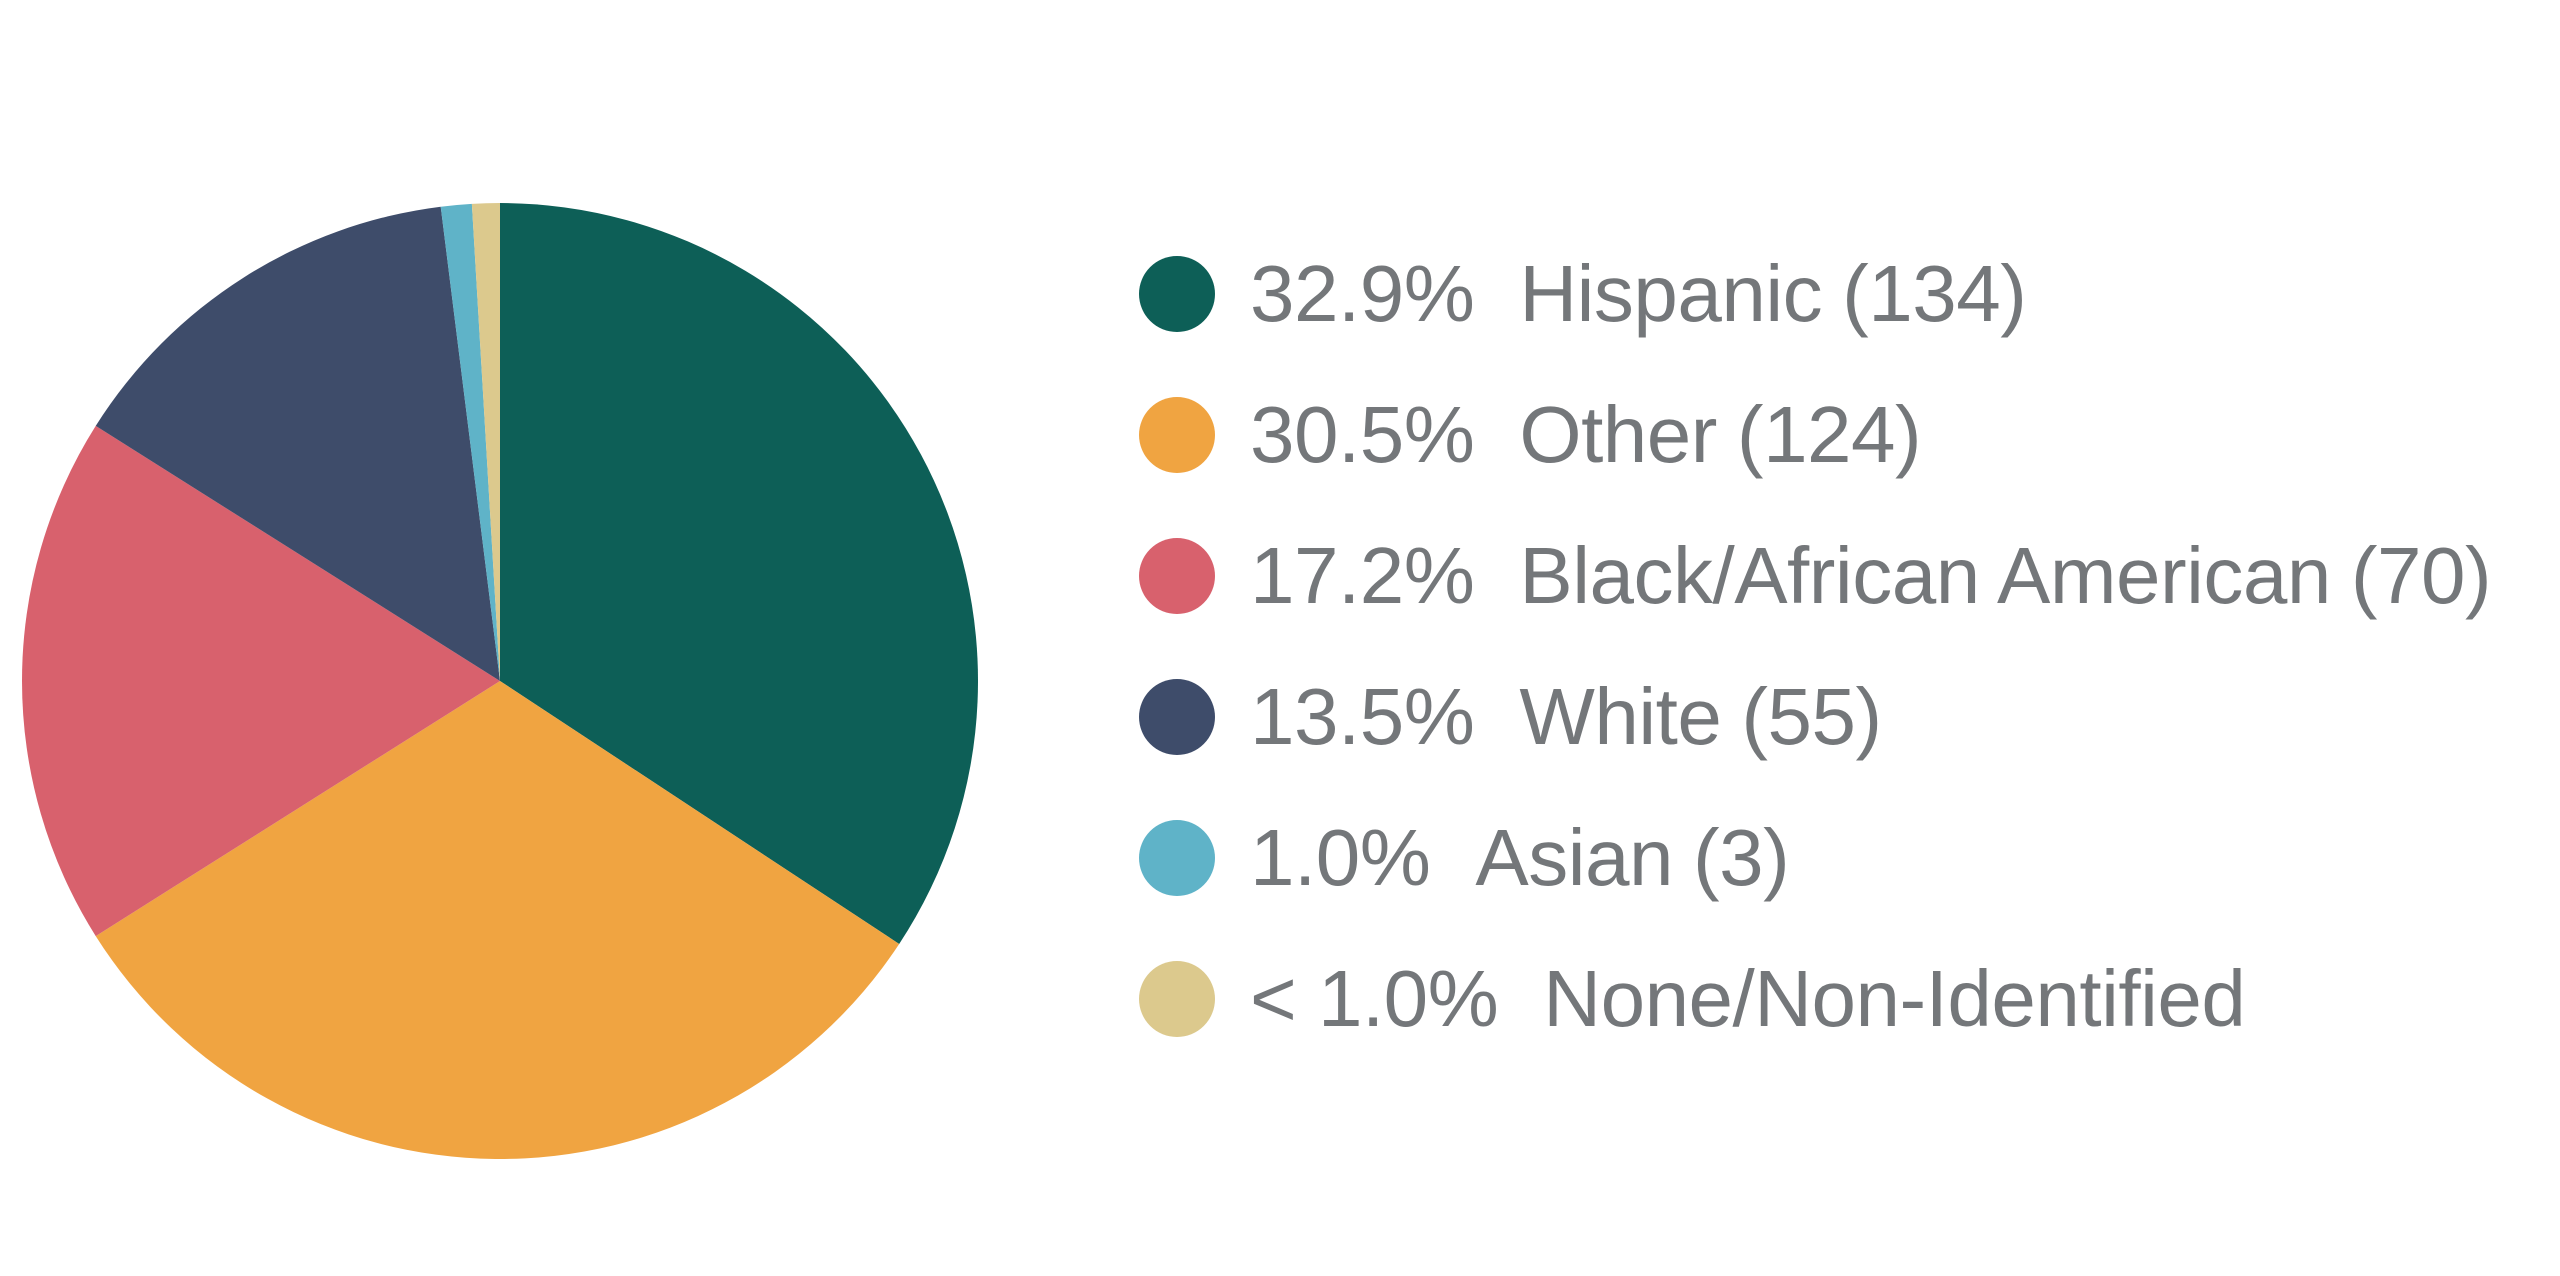  Describe the element at coordinates (470, 442) in the screenshot. I see `pie-slice-asian` at that location.